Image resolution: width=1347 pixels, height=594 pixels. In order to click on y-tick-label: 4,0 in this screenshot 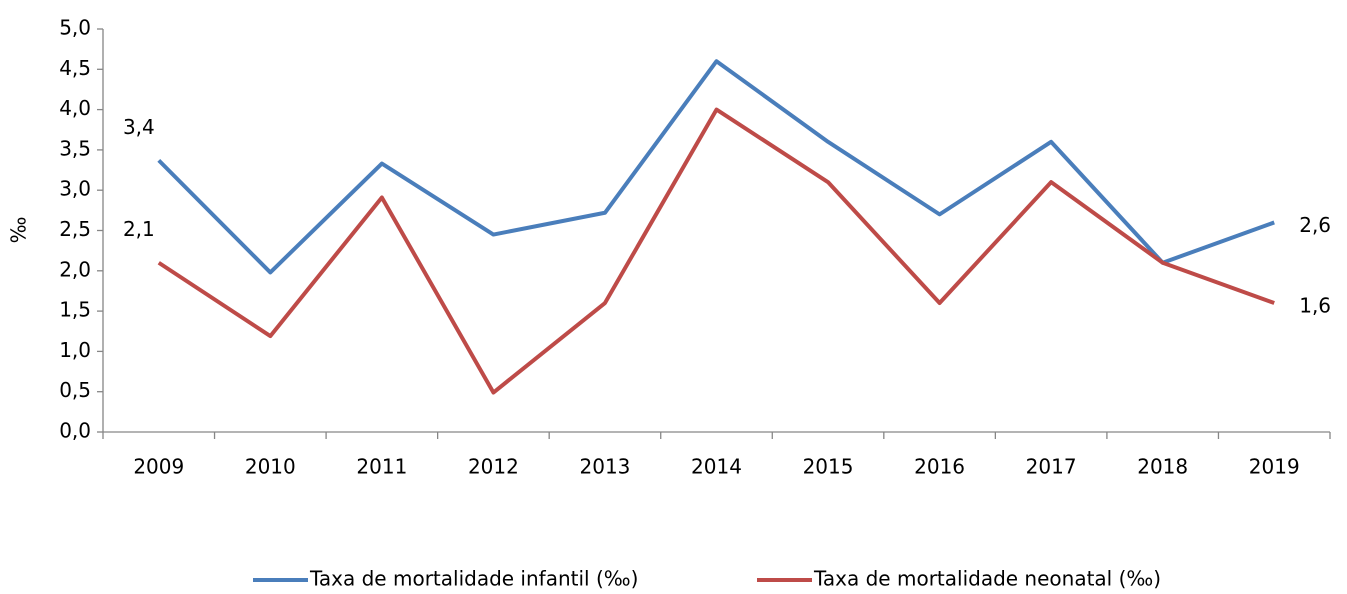, I will do `click(75, 108)`.